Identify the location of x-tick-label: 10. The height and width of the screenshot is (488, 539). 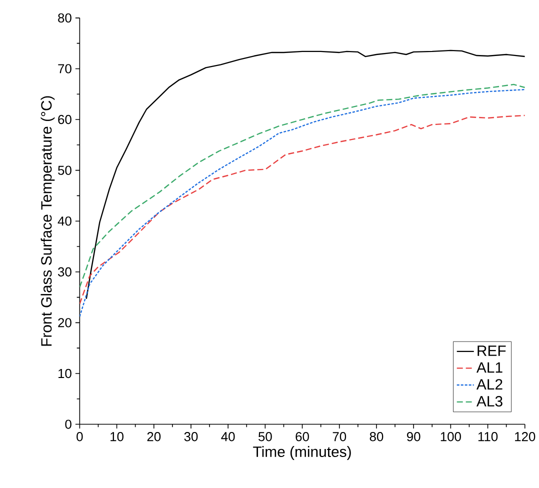
(117, 437).